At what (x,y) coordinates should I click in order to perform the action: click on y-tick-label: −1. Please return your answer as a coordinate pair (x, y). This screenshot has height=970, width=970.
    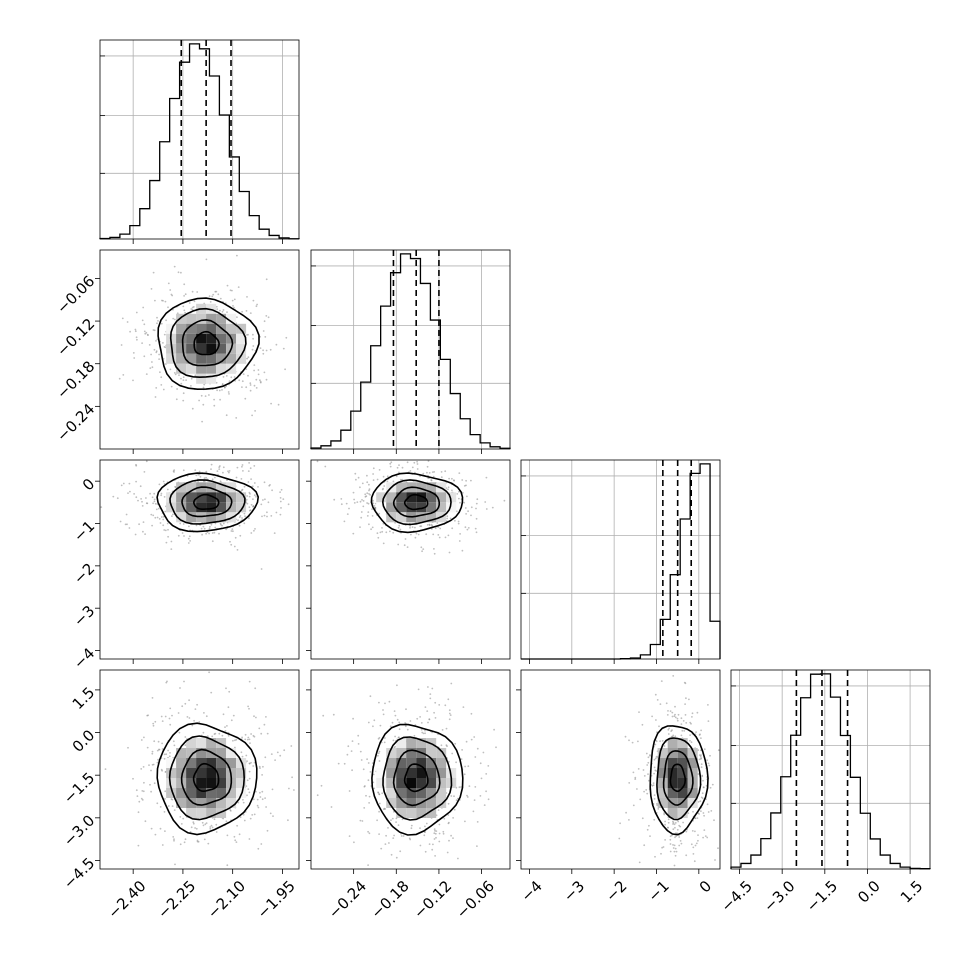
    Looking at the image, I should click on (84, 531).